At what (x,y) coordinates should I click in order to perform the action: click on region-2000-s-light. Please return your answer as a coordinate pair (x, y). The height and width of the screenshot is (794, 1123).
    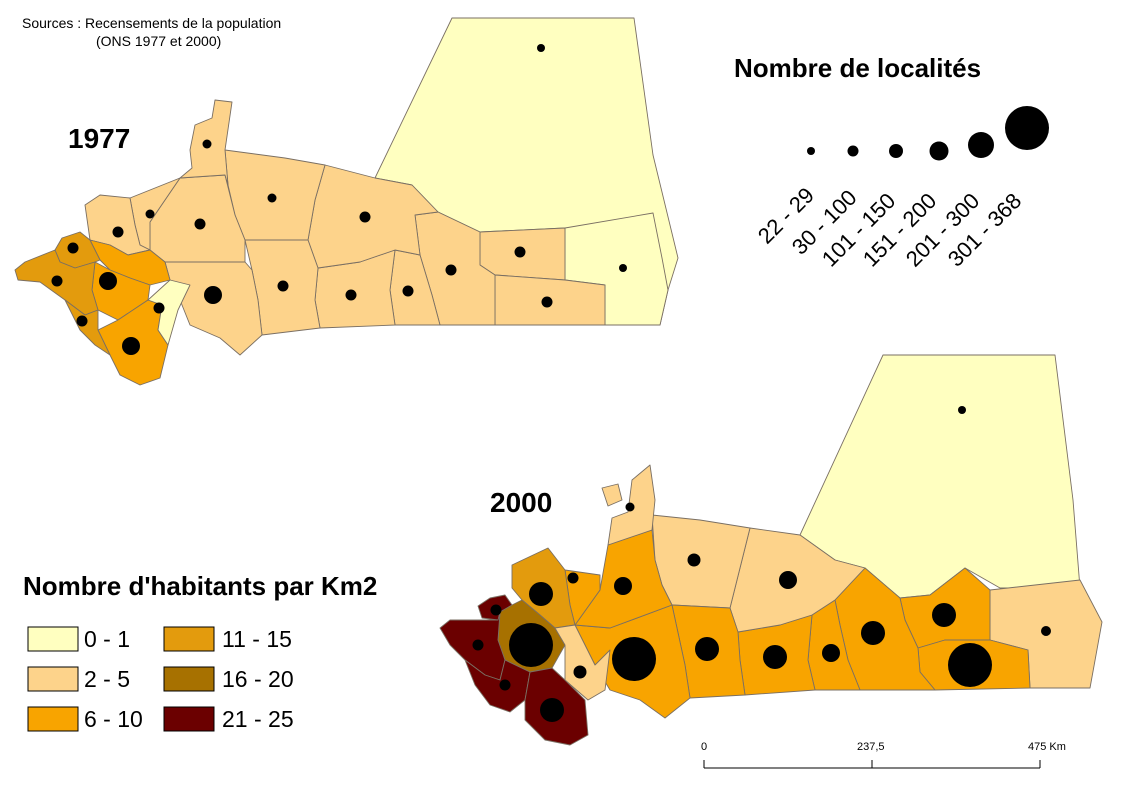
    Looking at the image, I should click on (582, 662).